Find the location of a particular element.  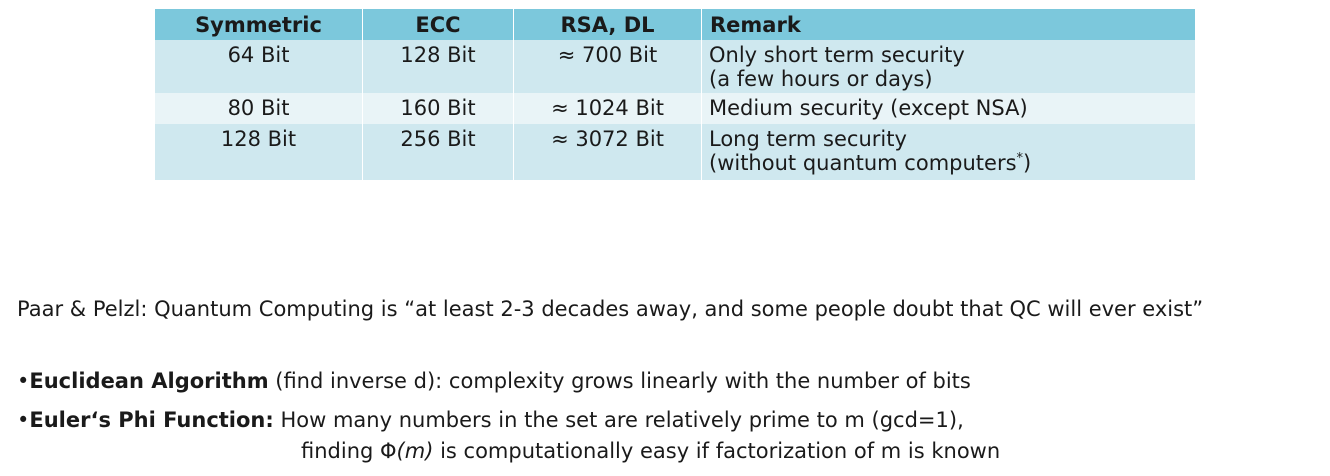

cell-rsa: ≈ 3072 Bit is located at coordinates (607, 152).